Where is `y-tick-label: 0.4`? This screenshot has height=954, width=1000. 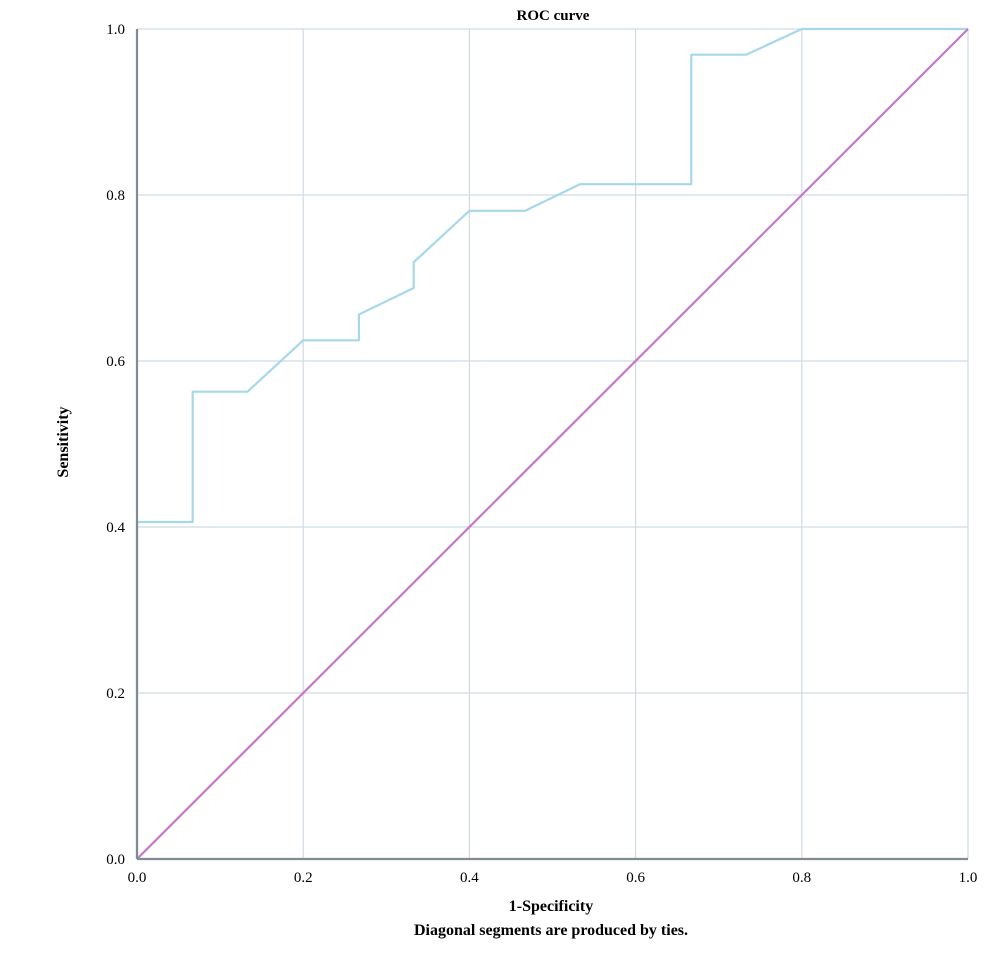 y-tick-label: 0.4 is located at coordinates (115, 528).